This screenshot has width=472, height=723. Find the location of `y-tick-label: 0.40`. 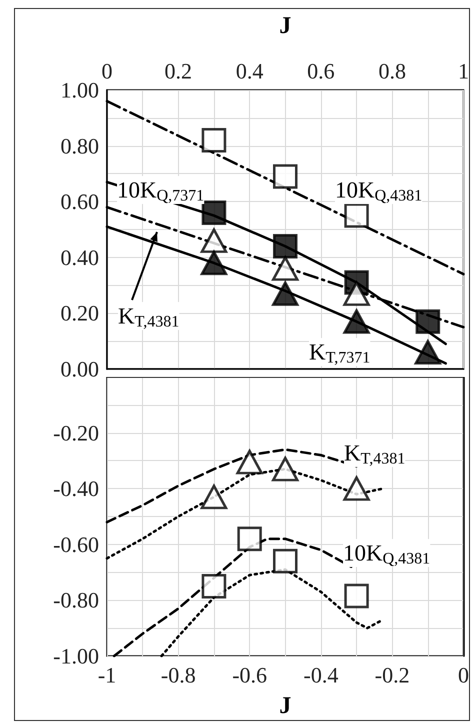

y-tick-label: 0.40 is located at coordinates (79, 257).